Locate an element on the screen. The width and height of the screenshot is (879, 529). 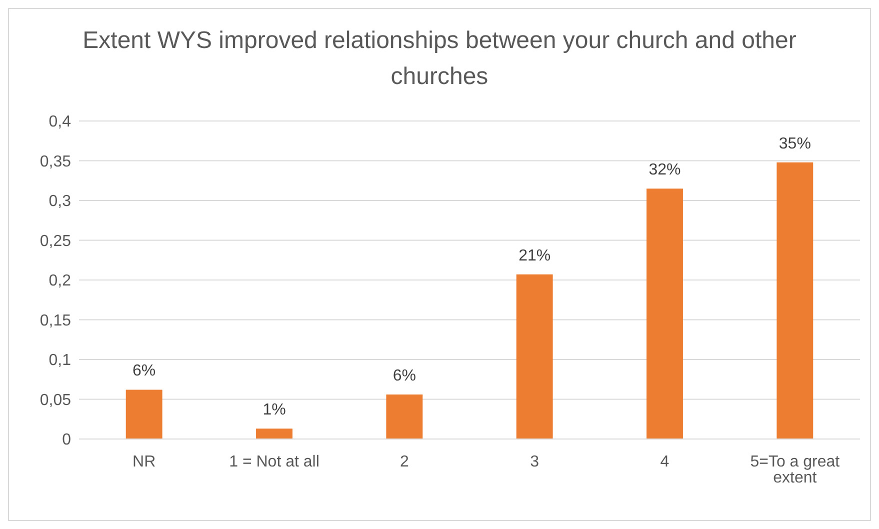
y-tick-label: 0,15 is located at coordinates (56, 321).